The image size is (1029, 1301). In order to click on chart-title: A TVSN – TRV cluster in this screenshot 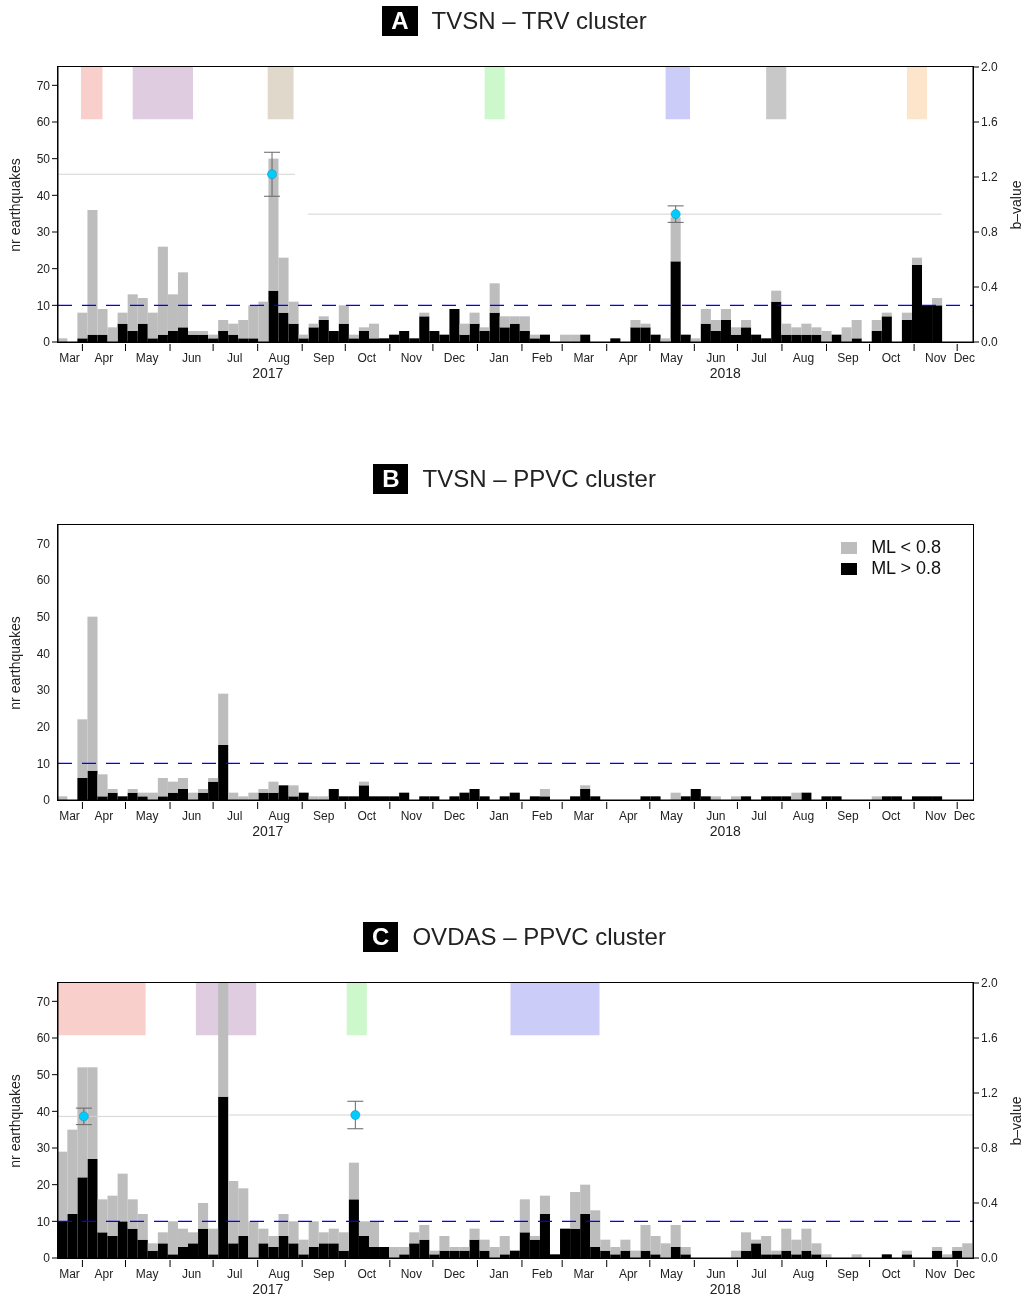, I will do `click(518, 21)`.